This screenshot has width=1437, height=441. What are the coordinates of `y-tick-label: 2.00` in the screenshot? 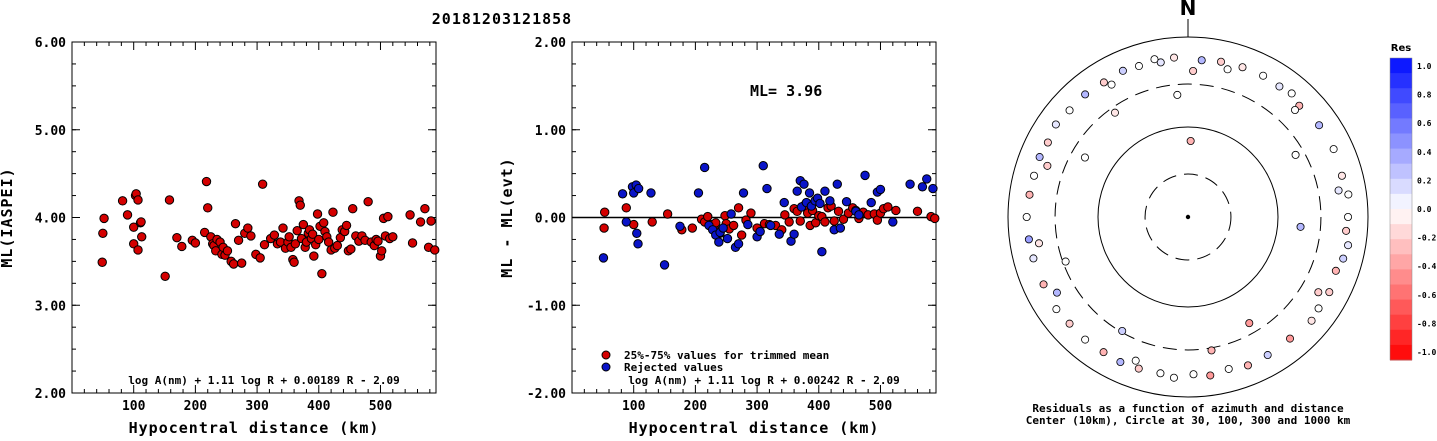 It's located at (550, 43).